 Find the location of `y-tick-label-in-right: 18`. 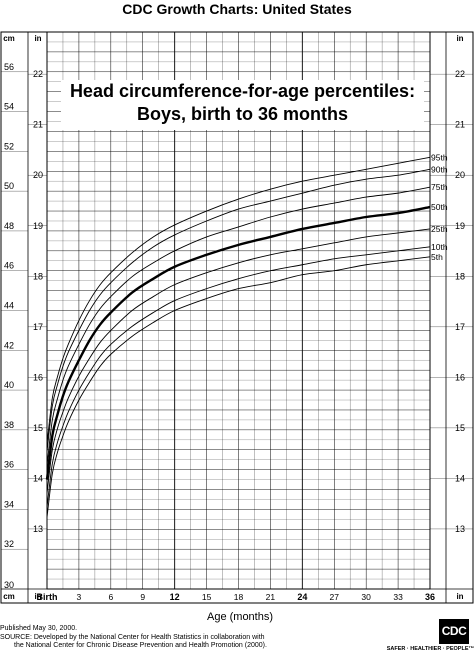

y-tick-label-in-right: 18 is located at coordinates (460, 276).